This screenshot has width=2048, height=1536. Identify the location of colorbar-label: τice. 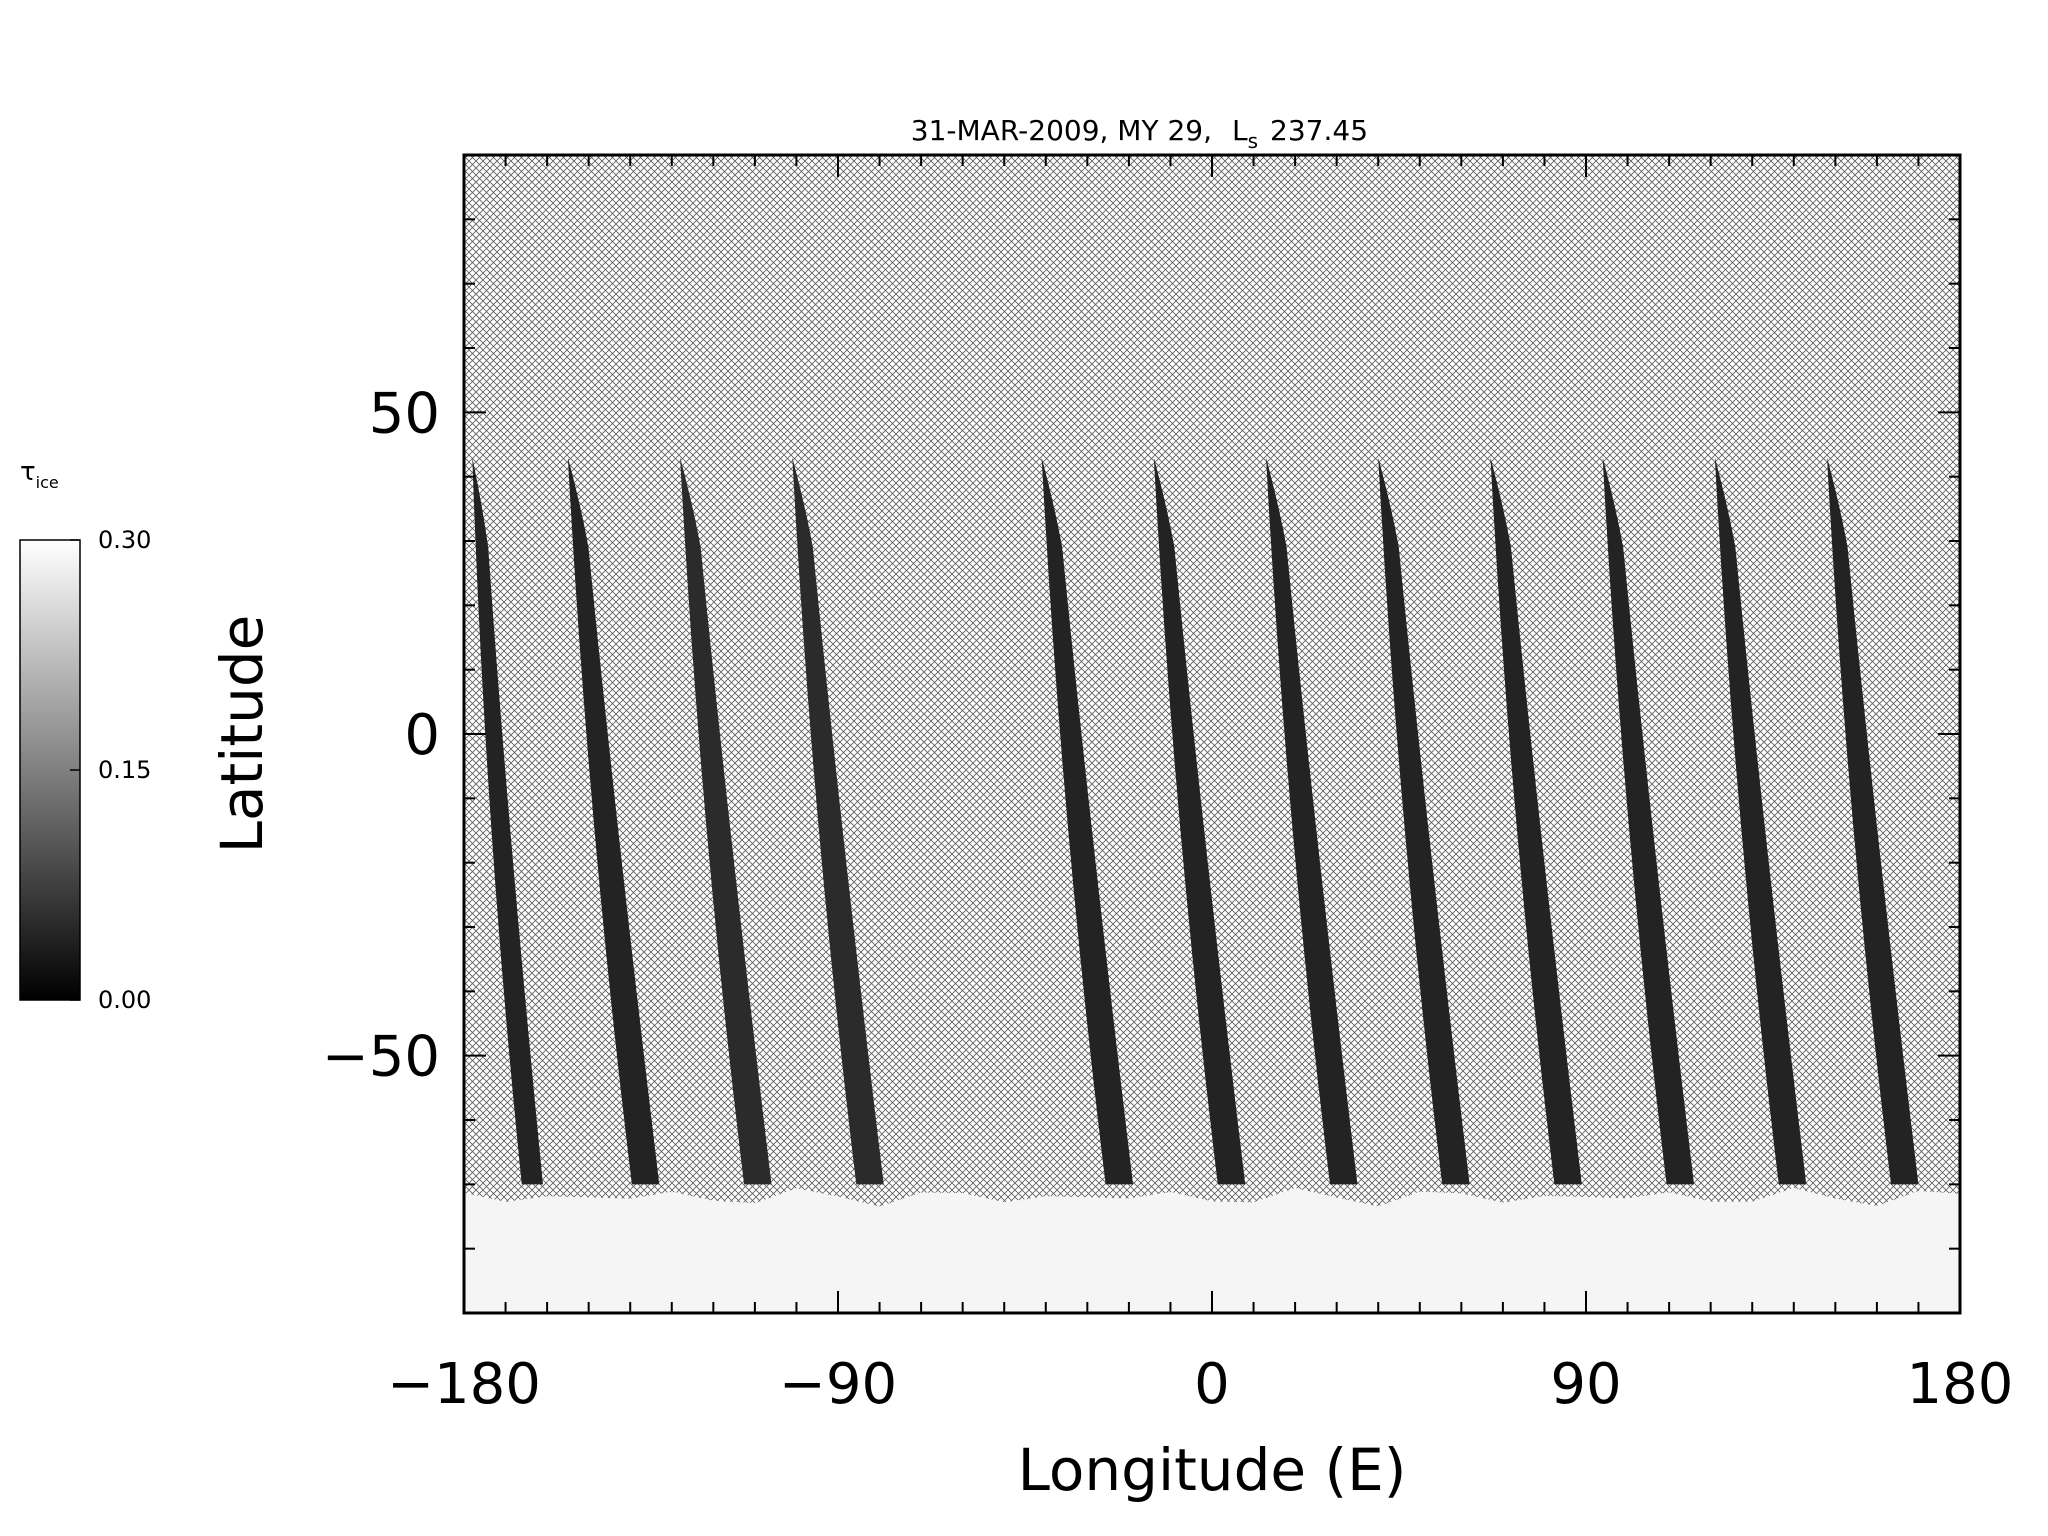
(39, 474).